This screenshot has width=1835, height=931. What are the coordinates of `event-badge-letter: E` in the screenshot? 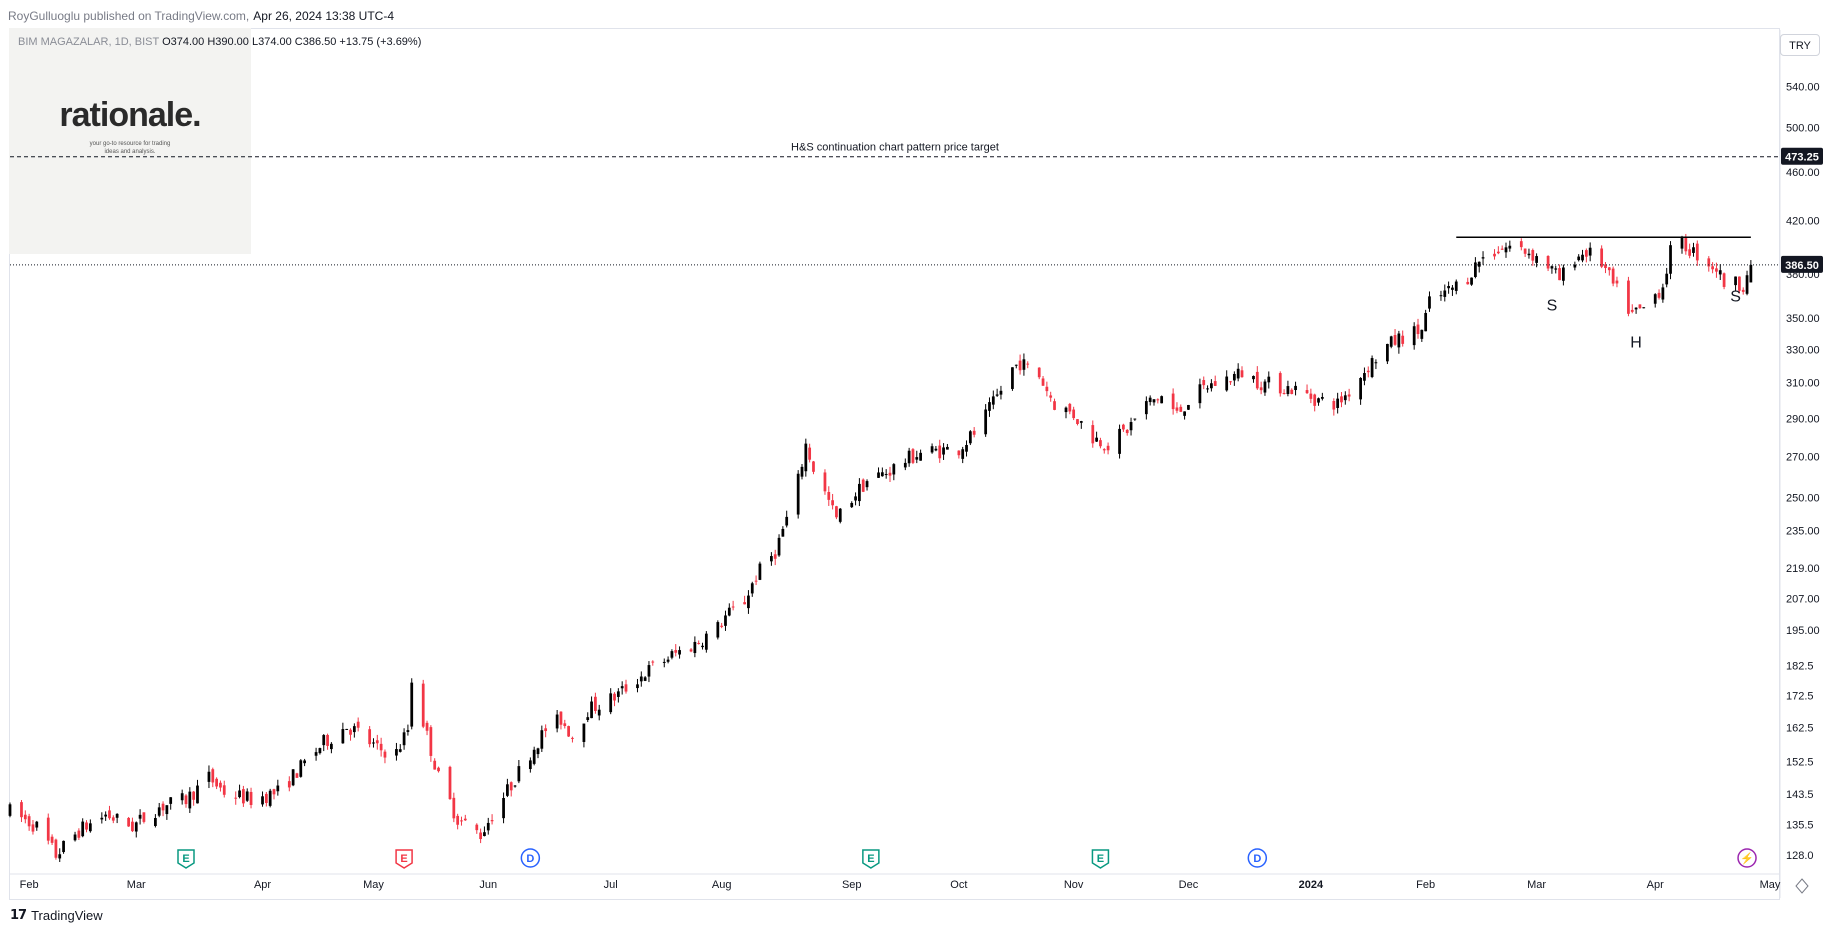 It's located at (870, 859).